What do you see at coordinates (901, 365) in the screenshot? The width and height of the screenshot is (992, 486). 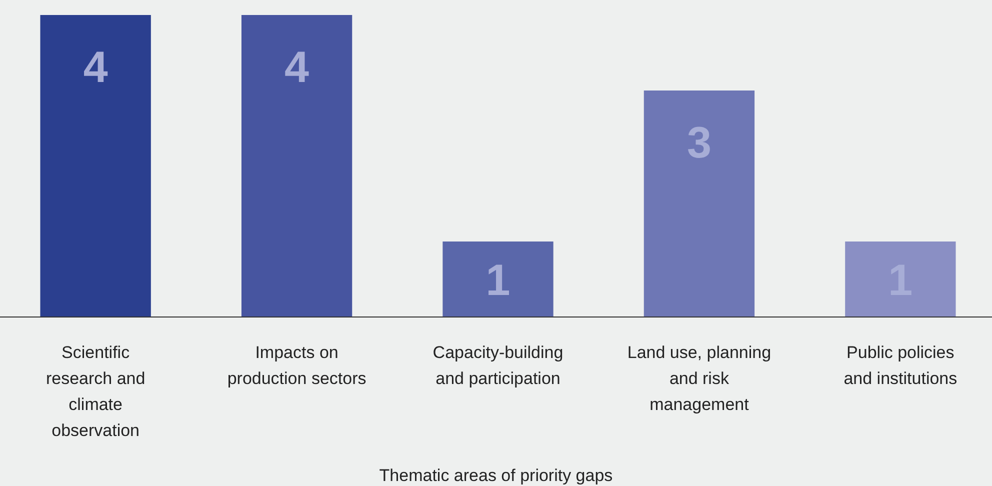 I see `x-tick-label: Public policies and institutions` at bounding box center [901, 365].